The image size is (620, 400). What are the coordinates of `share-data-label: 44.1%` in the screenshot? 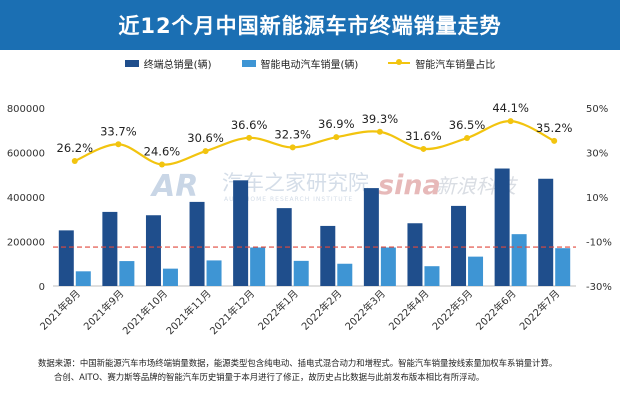 It's located at (510, 108).